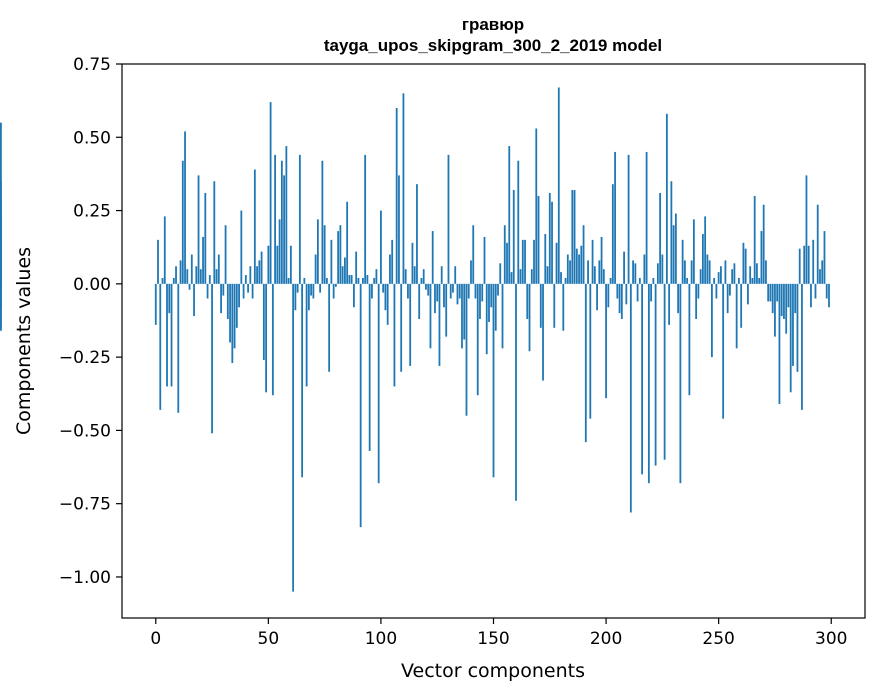 The image size is (880, 696). Describe the element at coordinates (269, 639) in the screenshot. I see `x-tick-label: 50` at that location.